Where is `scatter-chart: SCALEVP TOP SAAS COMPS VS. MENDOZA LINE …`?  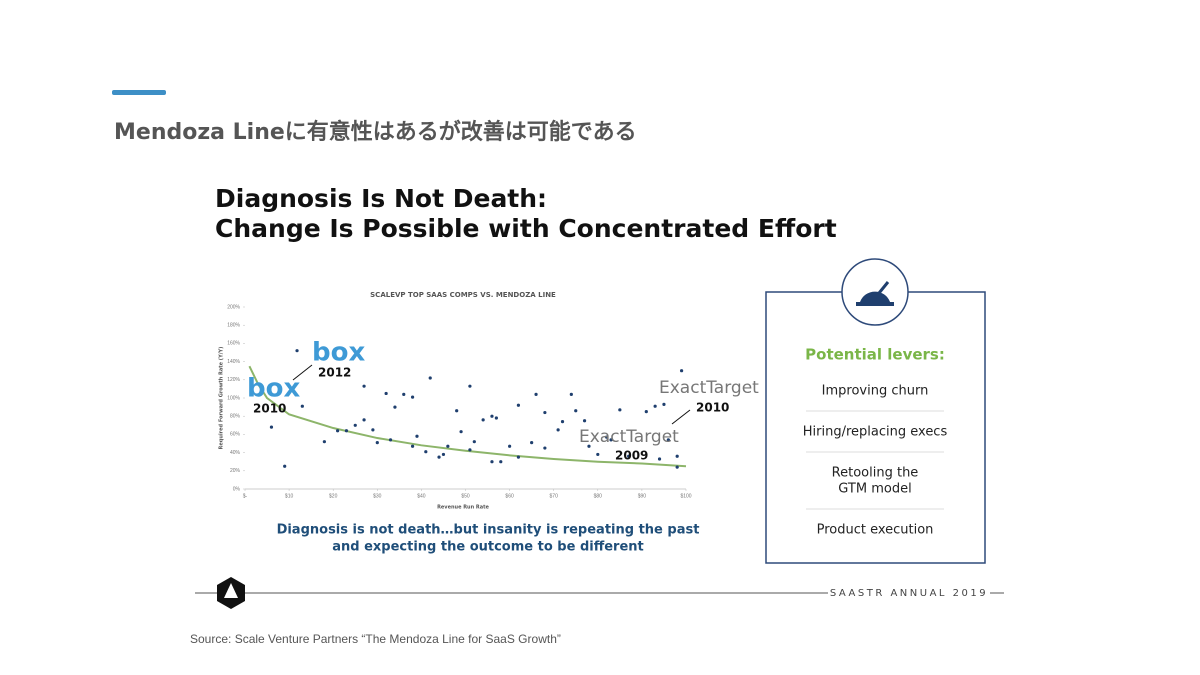 scatter-chart: SCALEVP TOP SAAS COMPS VS. MENDOZA LINE … is located at coordinates (455, 401).